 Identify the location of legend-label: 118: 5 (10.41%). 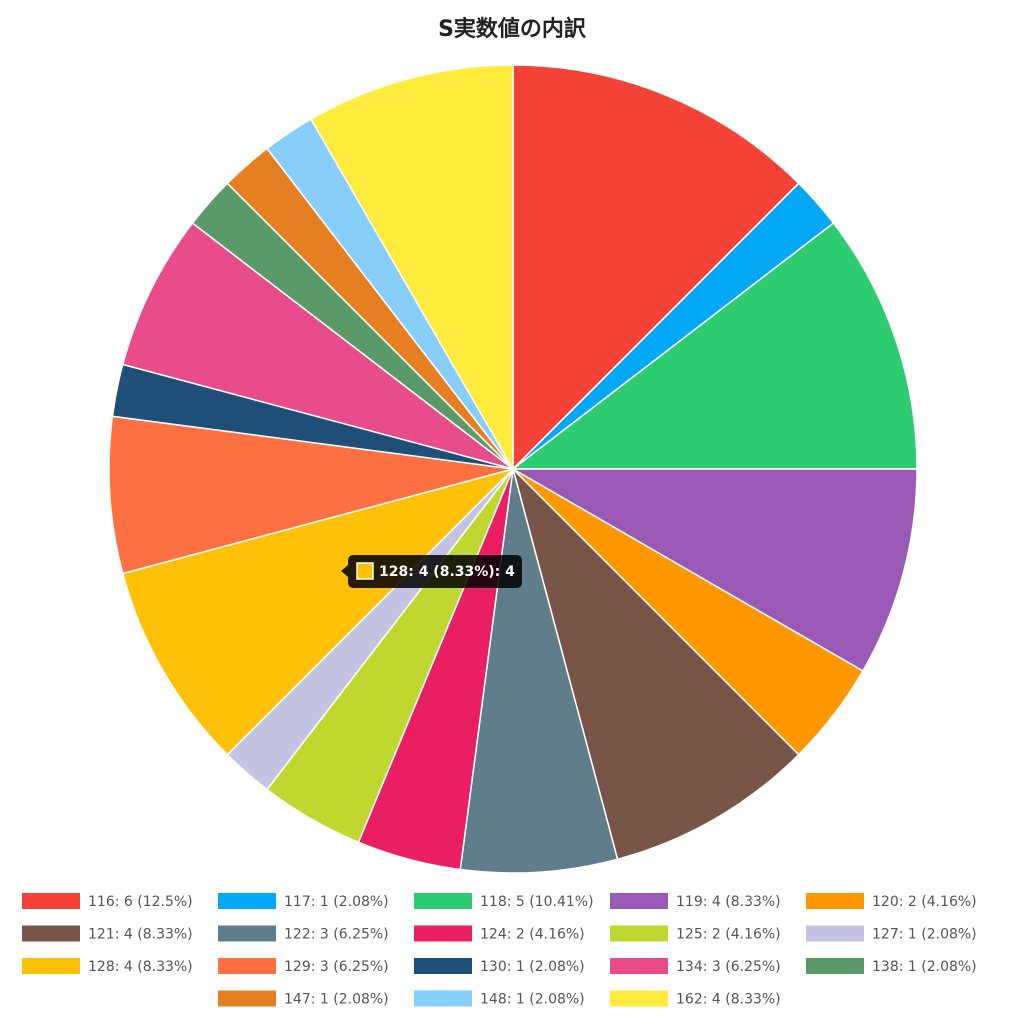
(537, 902).